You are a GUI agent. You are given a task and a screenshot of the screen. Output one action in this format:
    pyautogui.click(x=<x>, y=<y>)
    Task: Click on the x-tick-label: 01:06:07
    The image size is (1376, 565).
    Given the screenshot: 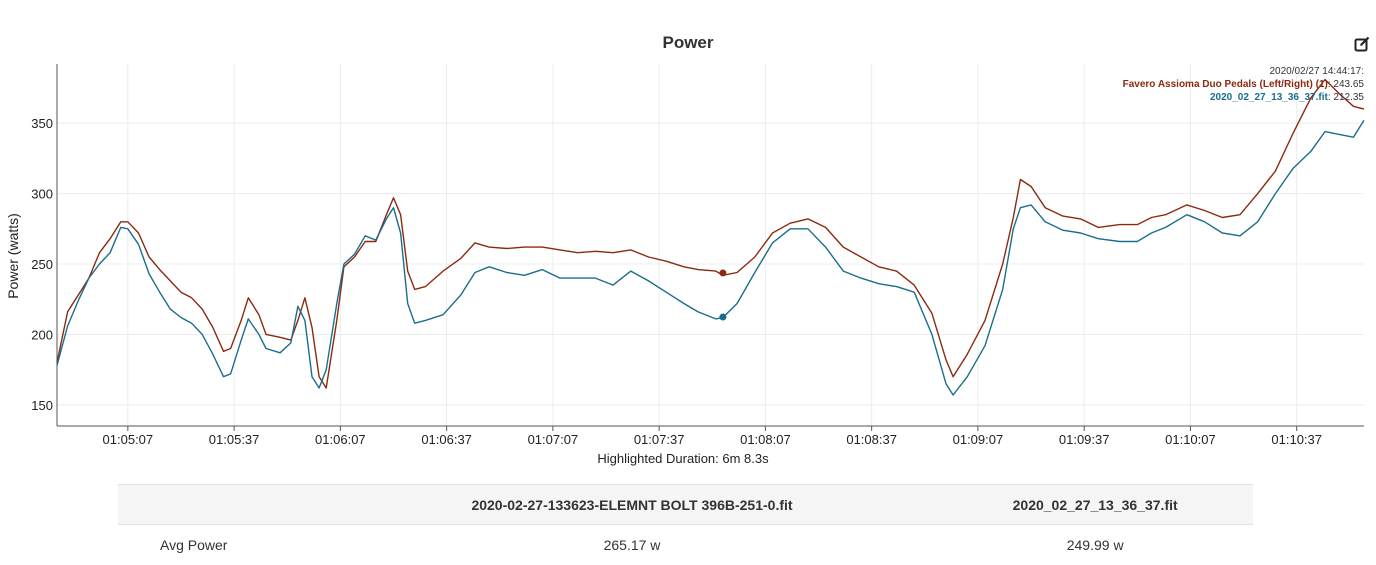 What is the action you would take?
    pyautogui.click(x=340, y=439)
    